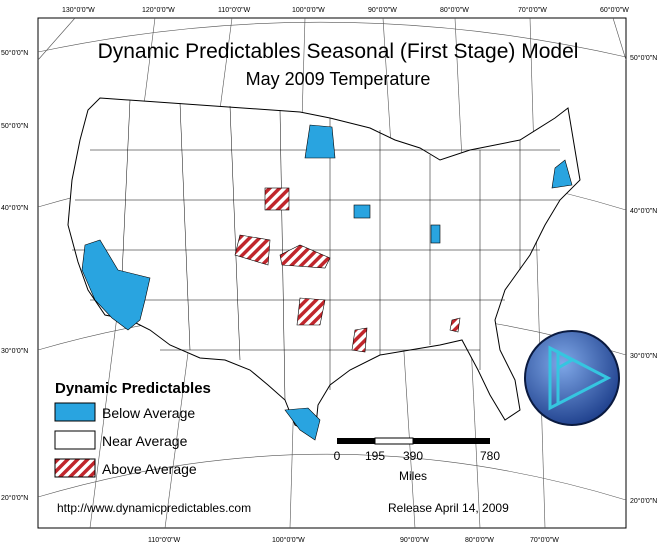  Describe the element at coordinates (133, 388) in the screenshot. I see `legend-title: Dynamic Predictables` at that location.